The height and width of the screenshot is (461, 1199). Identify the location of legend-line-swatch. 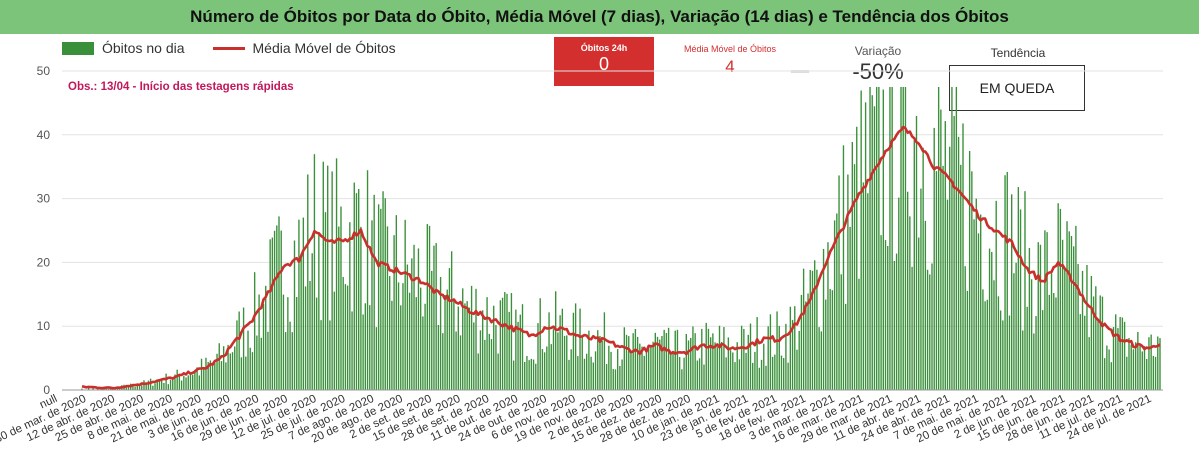
(228, 48).